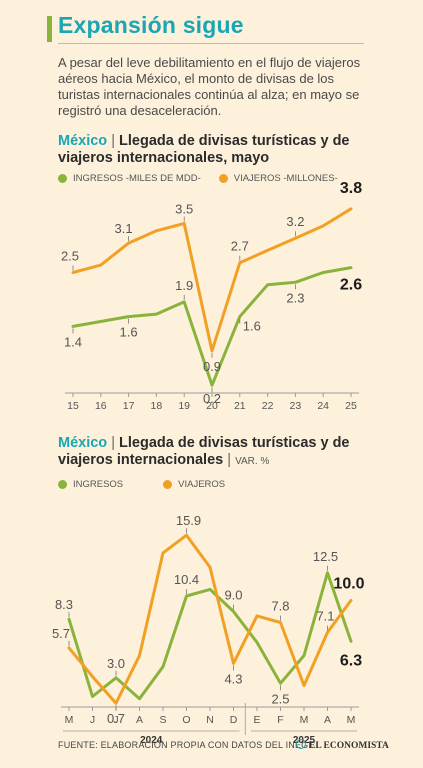 Image resolution: width=423 pixels, height=768 pixels. Describe the element at coordinates (212, 366) in the screenshot. I see `chart1-data-label: 0.9` at that location.